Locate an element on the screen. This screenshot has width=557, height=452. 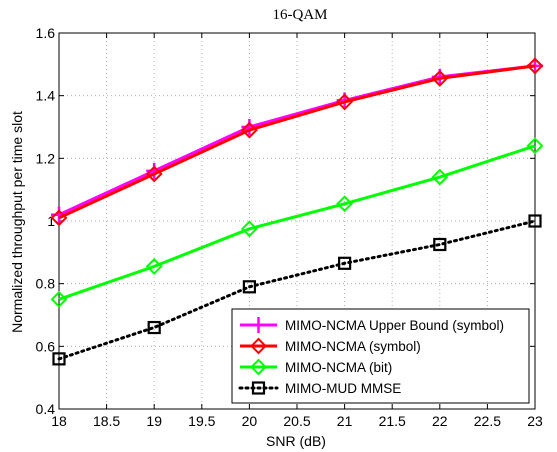
y-tick-label: 1.2 is located at coordinates (46, 158).